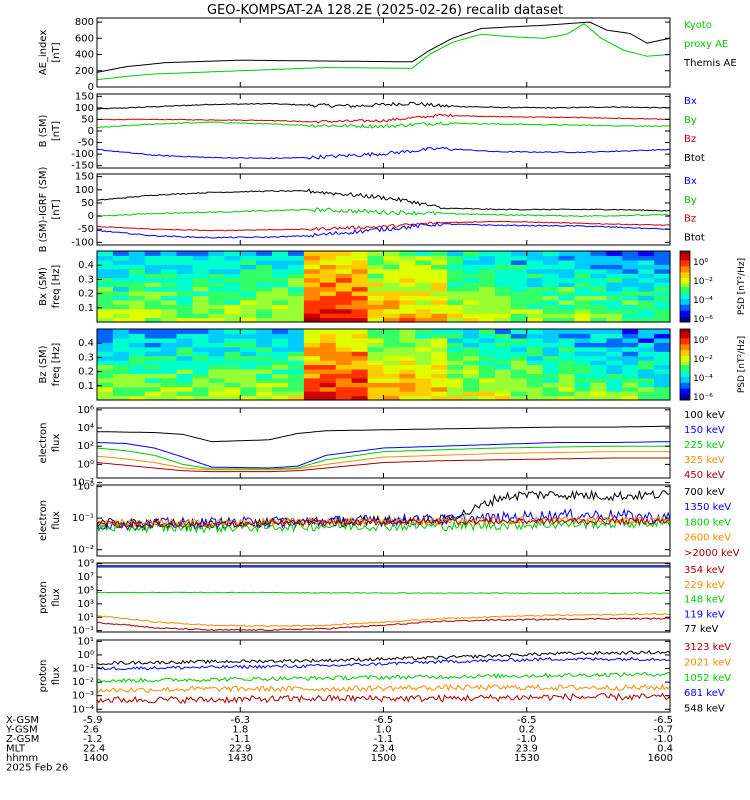 This screenshot has height=800, width=750. What do you see at coordinates (526, 758) in the screenshot?
I see `footer-value: 1530` at bounding box center [526, 758].